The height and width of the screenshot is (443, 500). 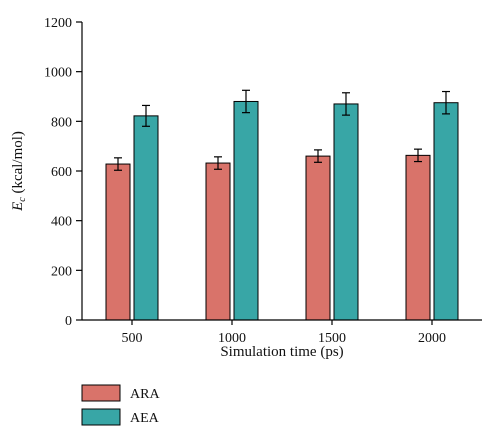 What do you see at coordinates (145, 418) in the screenshot?
I see `legend-label-aea: AEA` at bounding box center [145, 418].